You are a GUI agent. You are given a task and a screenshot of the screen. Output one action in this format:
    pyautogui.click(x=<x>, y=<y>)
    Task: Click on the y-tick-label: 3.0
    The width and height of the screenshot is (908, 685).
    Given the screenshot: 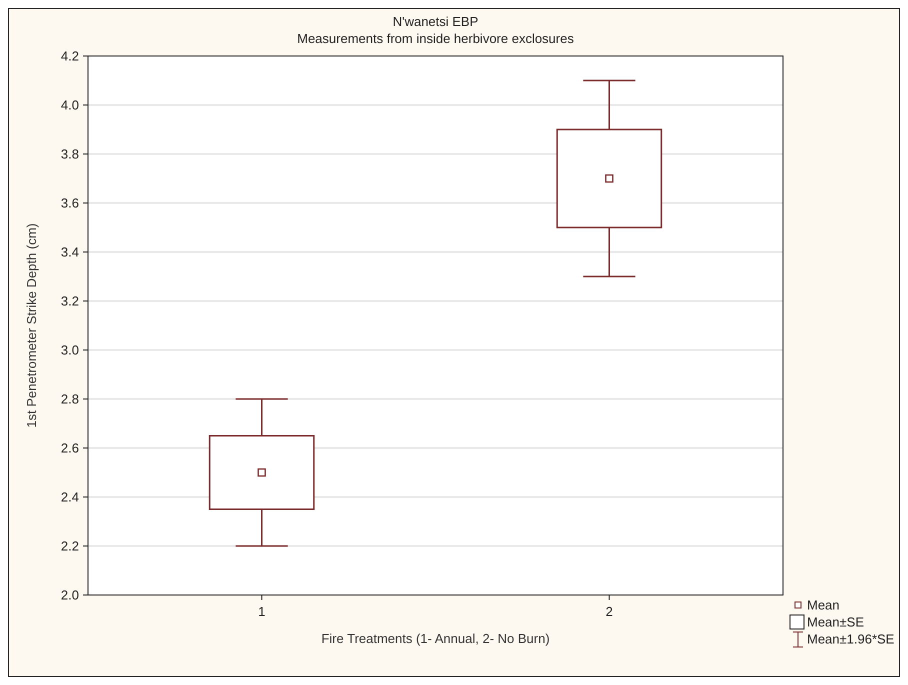 What is the action you would take?
    pyautogui.click(x=69, y=350)
    